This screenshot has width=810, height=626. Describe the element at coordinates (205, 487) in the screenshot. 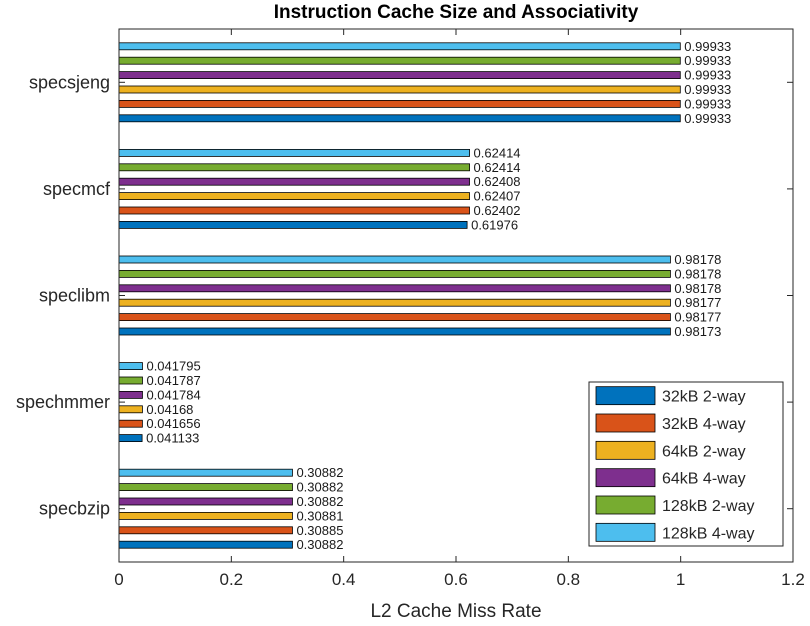

I see `bar-specbzip-128kb-2-way` at that location.